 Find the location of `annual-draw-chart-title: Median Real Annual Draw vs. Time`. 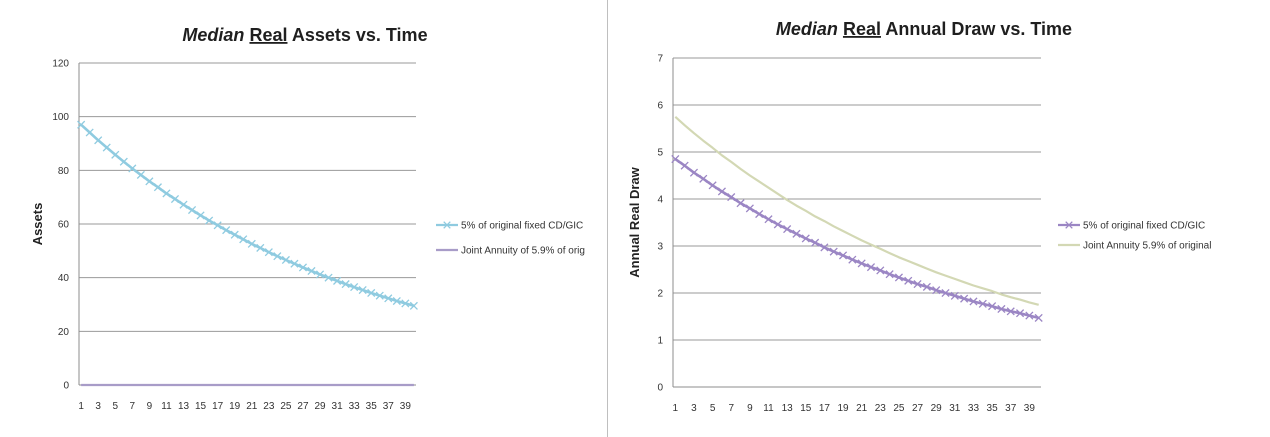

annual-draw-chart-title: Median Real Annual Draw vs. Time is located at coordinates (924, 29).